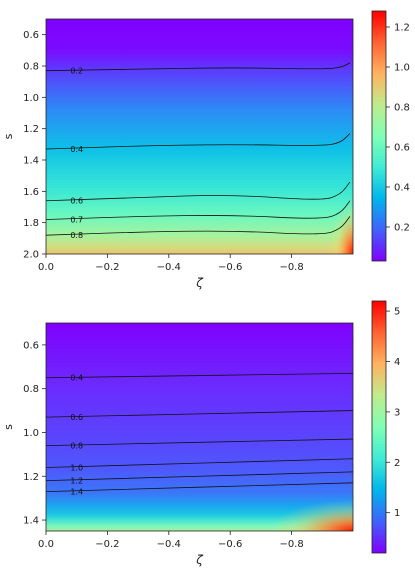 The width and height of the screenshot is (415, 575). Describe the element at coordinates (397, 362) in the screenshot. I see `colorbar-tick-label: 4` at that location.